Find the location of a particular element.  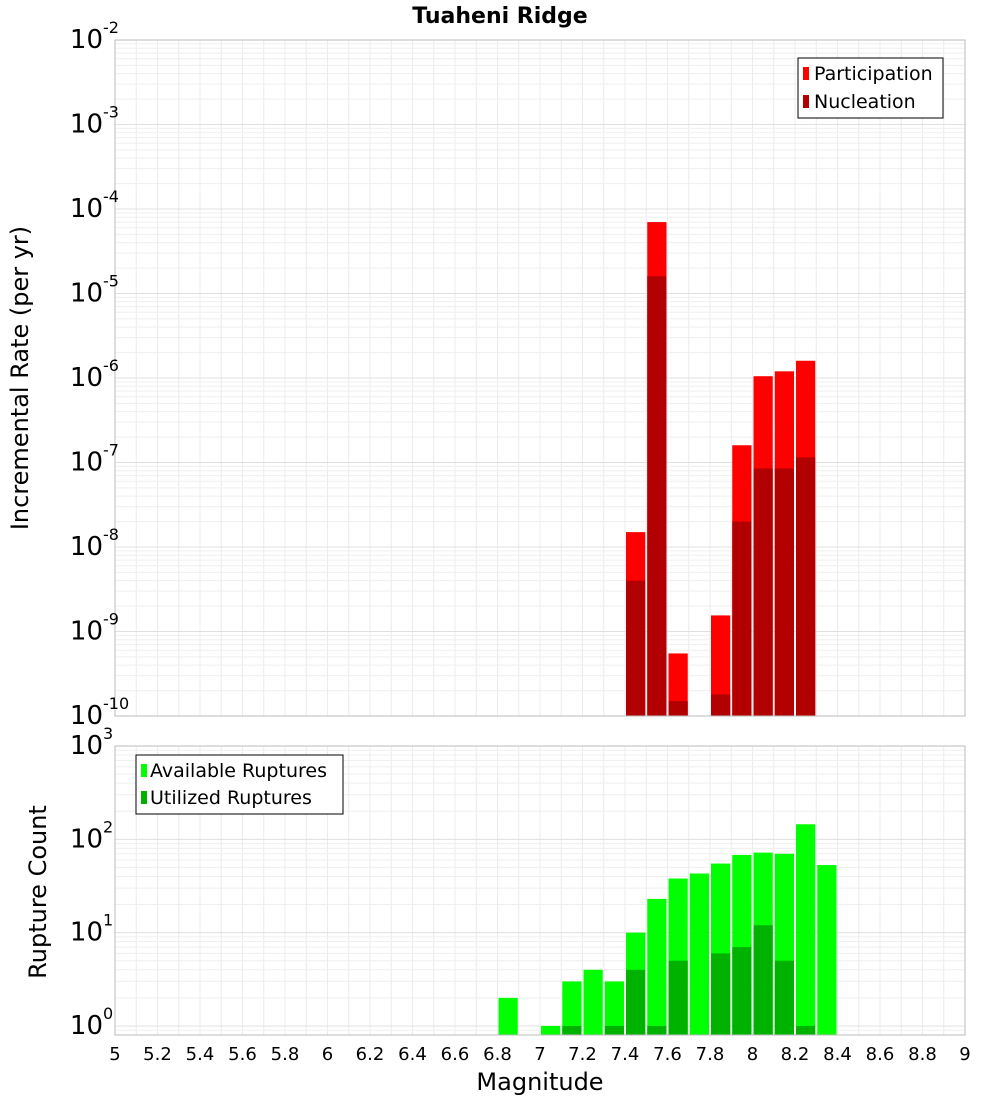

x-tick-label: 8 is located at coordinates (752, 1054).